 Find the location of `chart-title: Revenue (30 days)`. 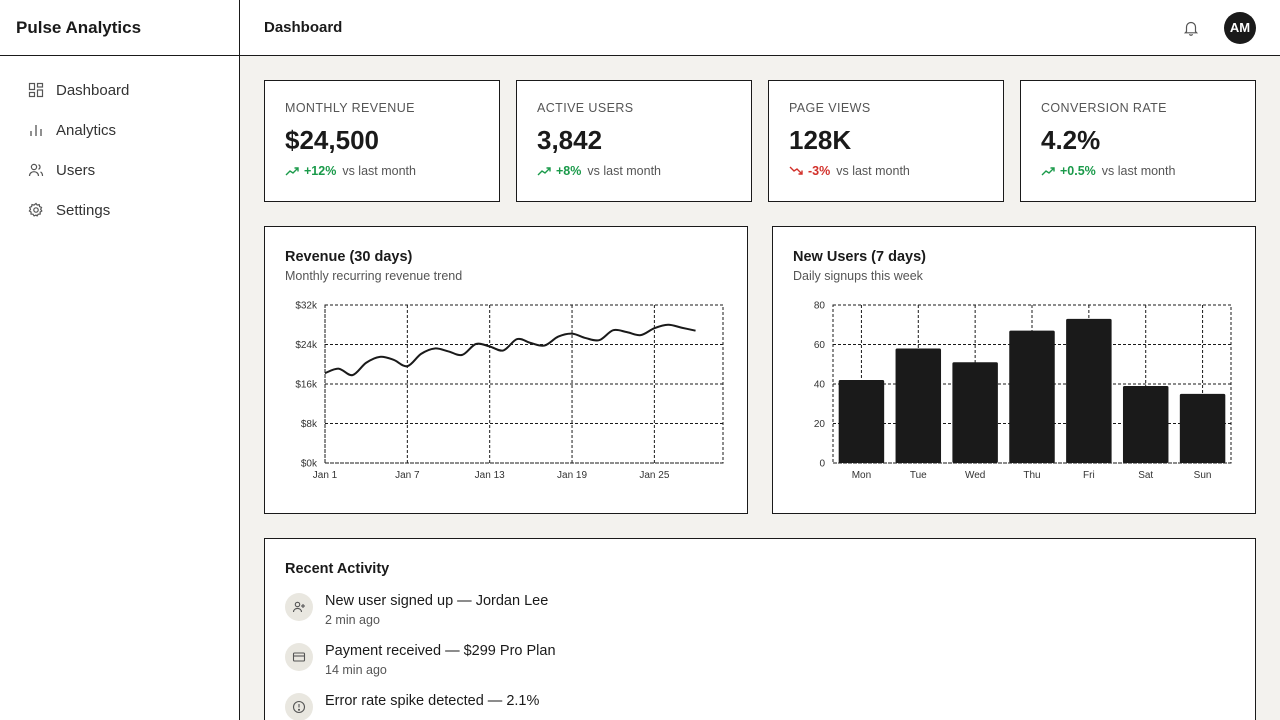

chart-title: Revenue (30 days) is located at coordinates (349, 257).